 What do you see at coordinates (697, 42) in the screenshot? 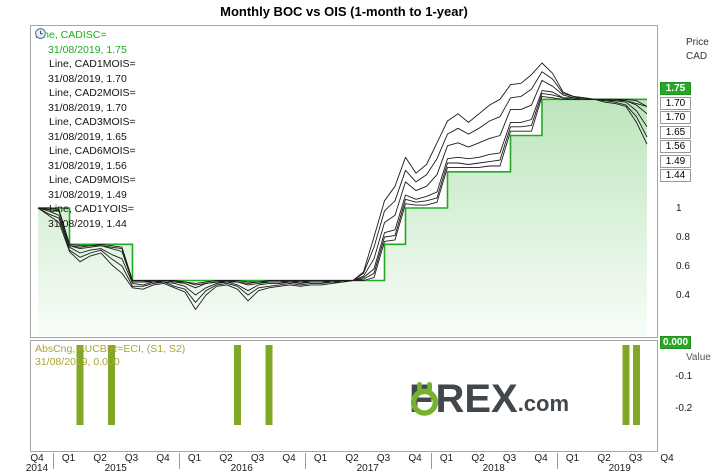
I see `price-axis-title: Price` at bounding box center [697, 42].